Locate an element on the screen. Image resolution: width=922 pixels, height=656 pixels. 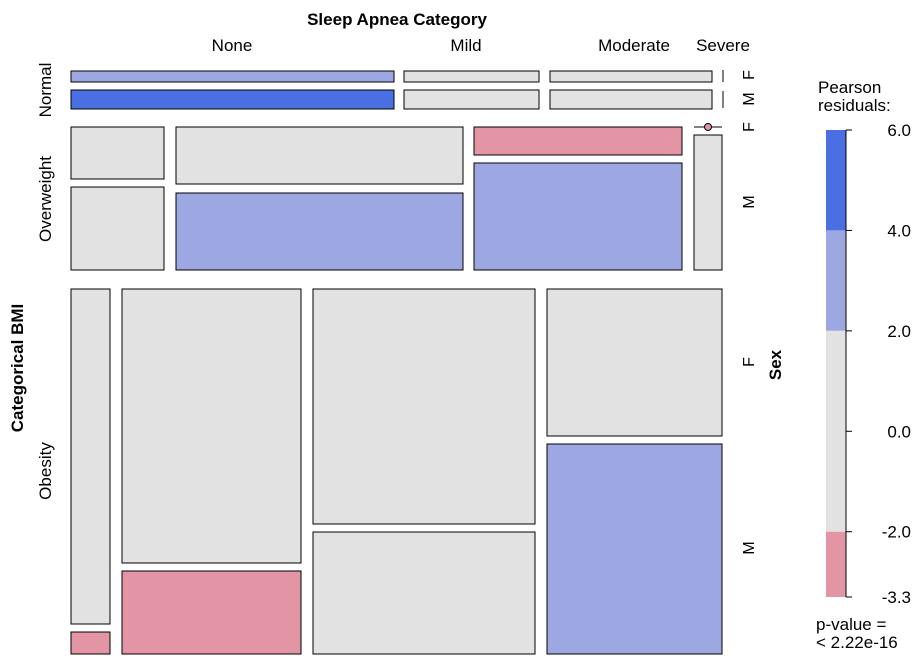
chart-title: Sleep Apnea Category is located at coordinates (397, 19).